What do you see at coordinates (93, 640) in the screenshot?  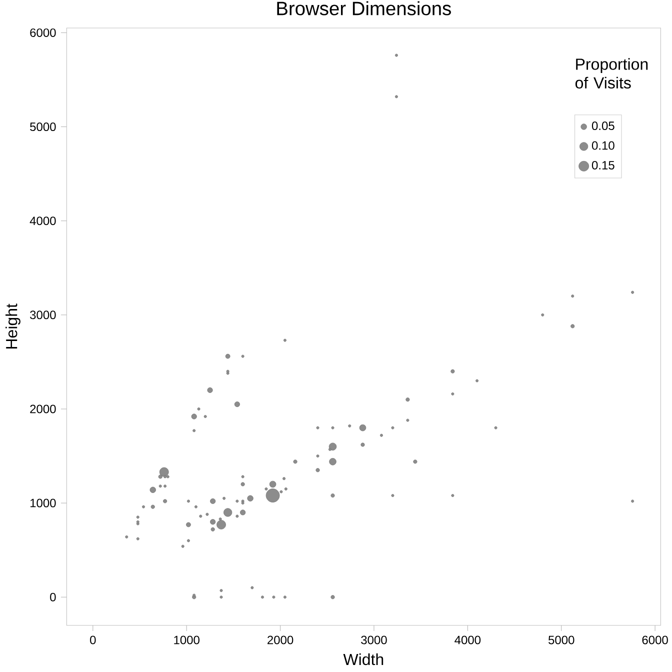 I see `x-tick-label: 0` at bounding box center [93, 640].